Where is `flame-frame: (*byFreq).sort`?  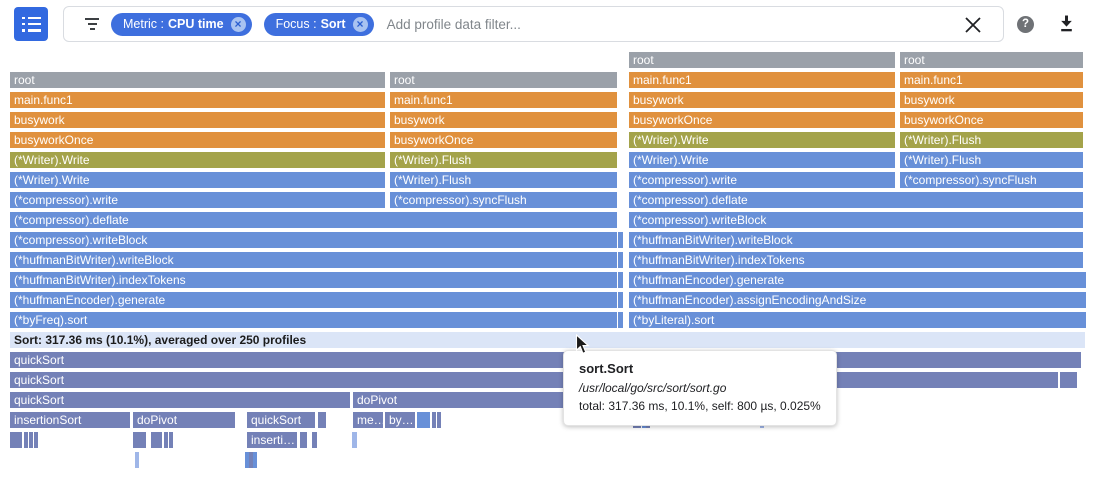
flame-frame: (*byFreq).sort is located at coordinates (313, 320).